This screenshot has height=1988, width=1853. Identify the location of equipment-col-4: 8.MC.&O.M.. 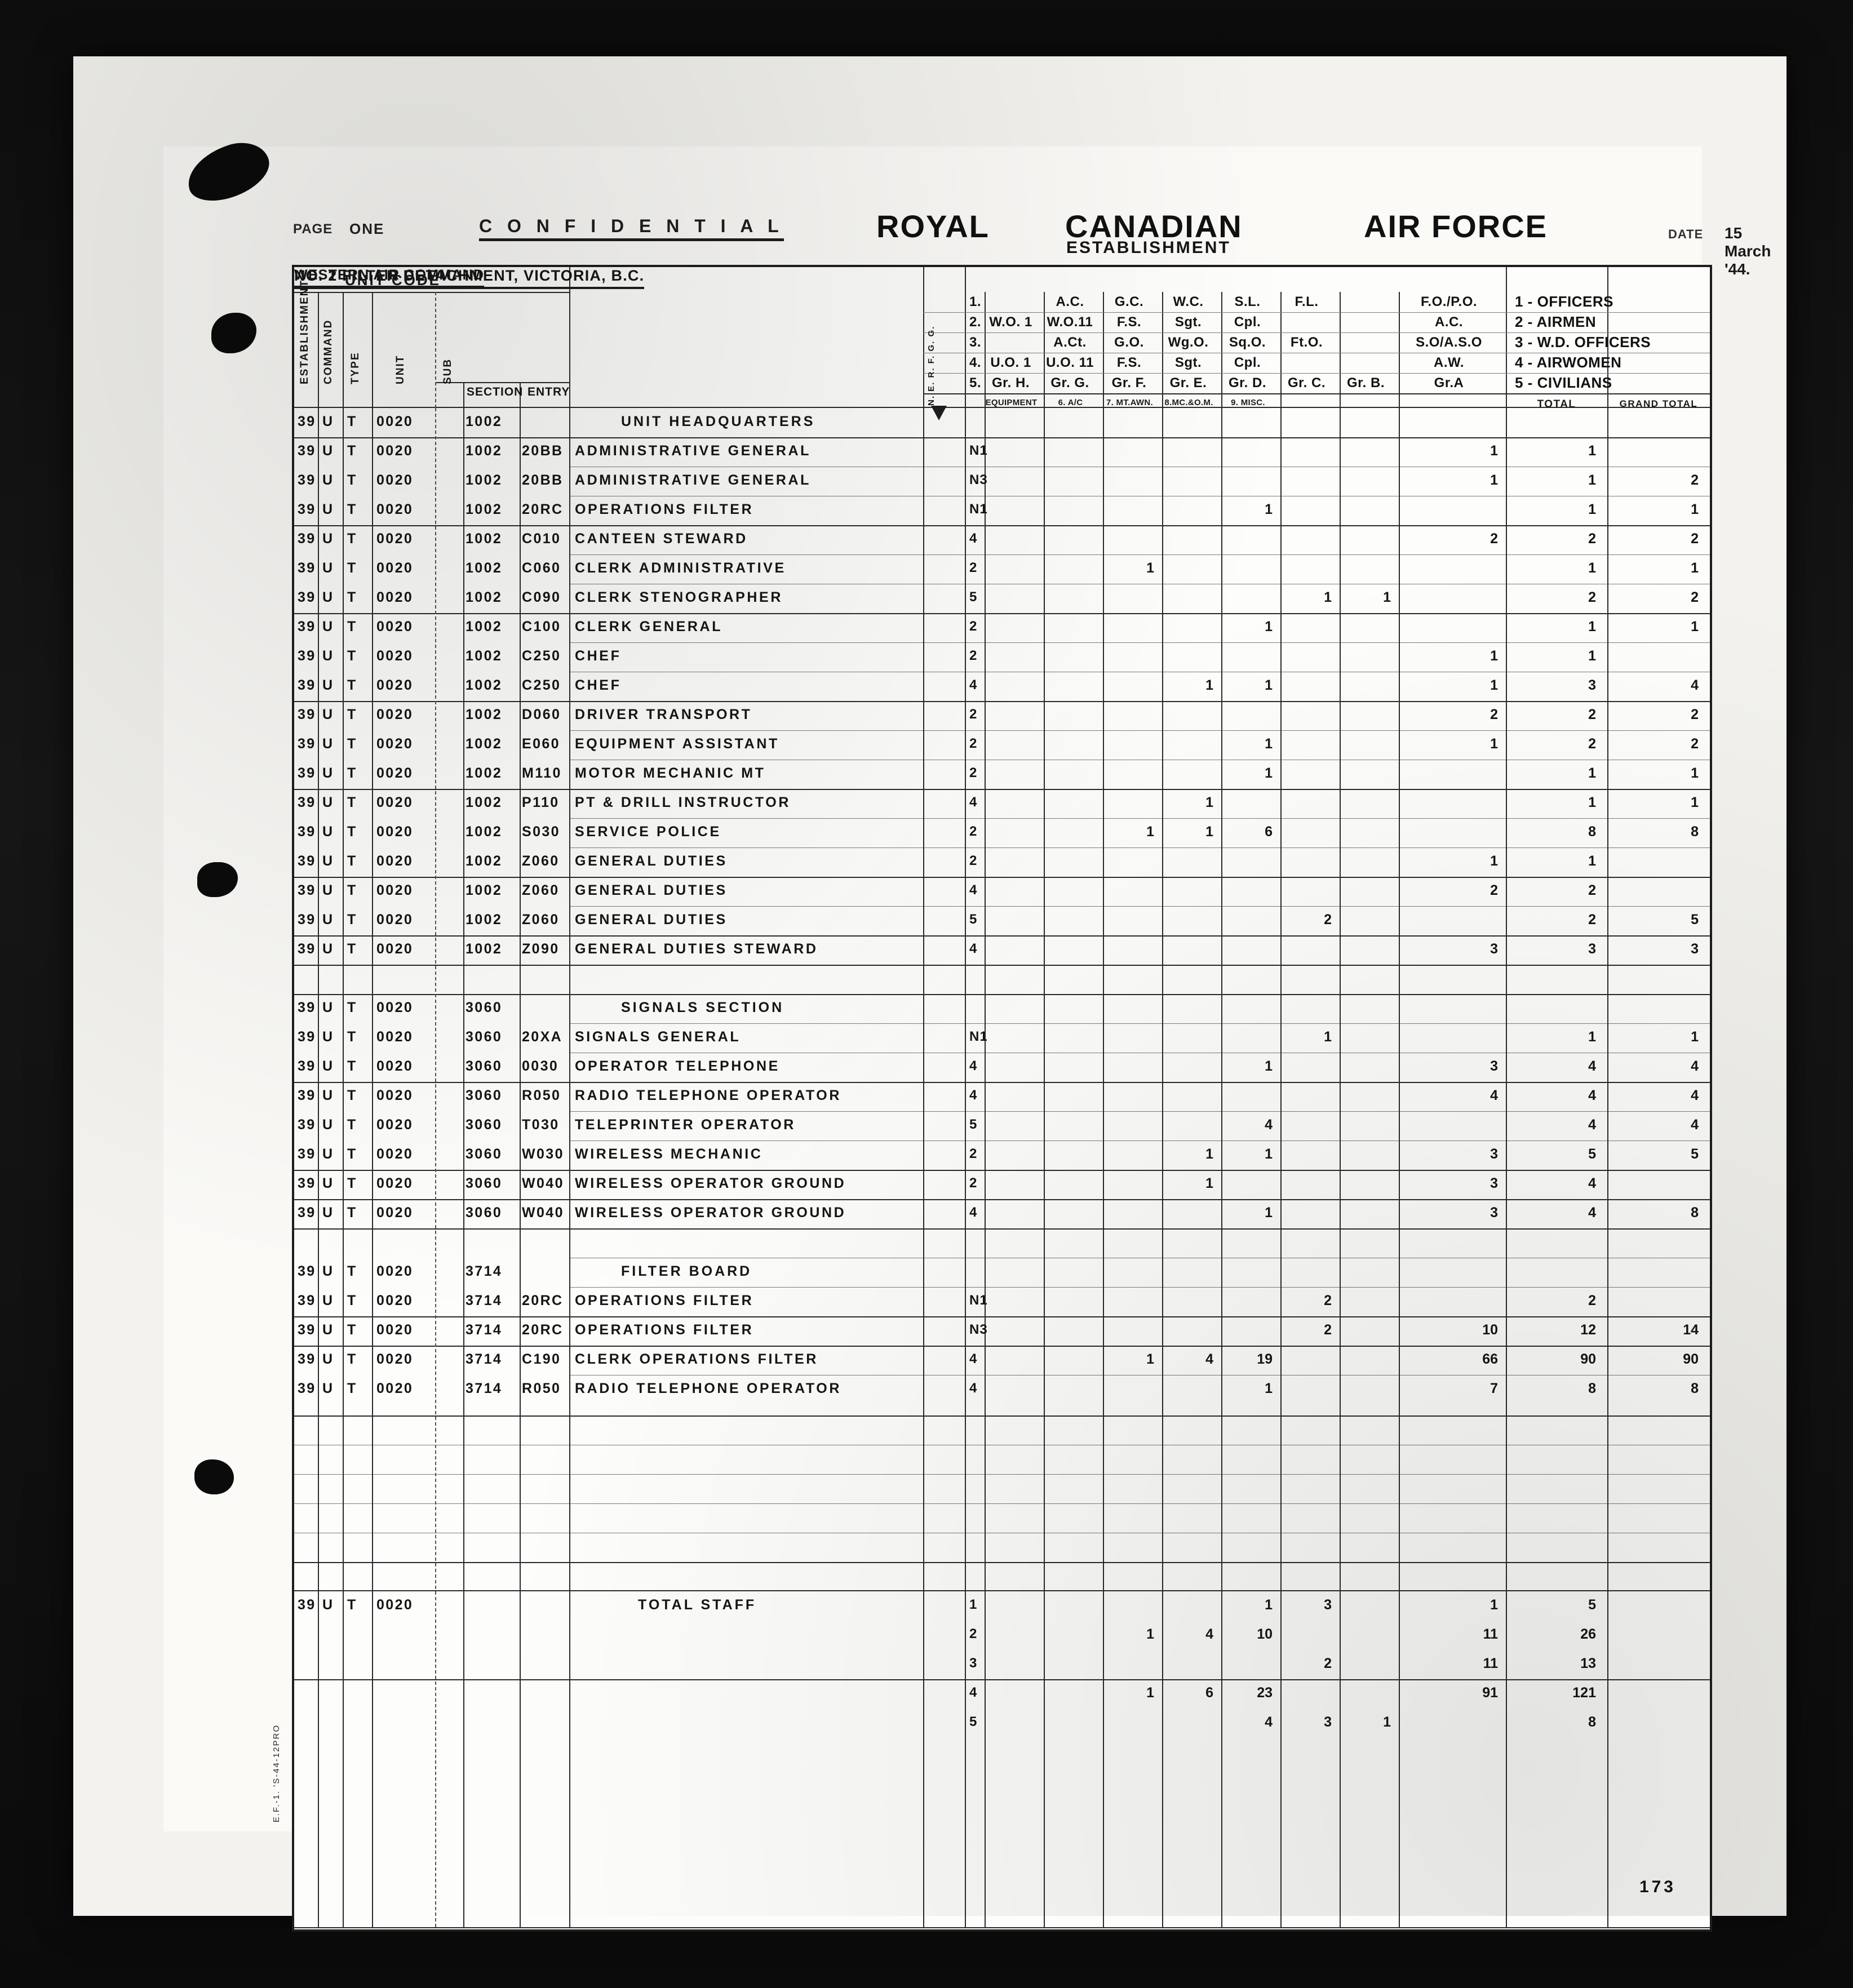
(1188, 402).